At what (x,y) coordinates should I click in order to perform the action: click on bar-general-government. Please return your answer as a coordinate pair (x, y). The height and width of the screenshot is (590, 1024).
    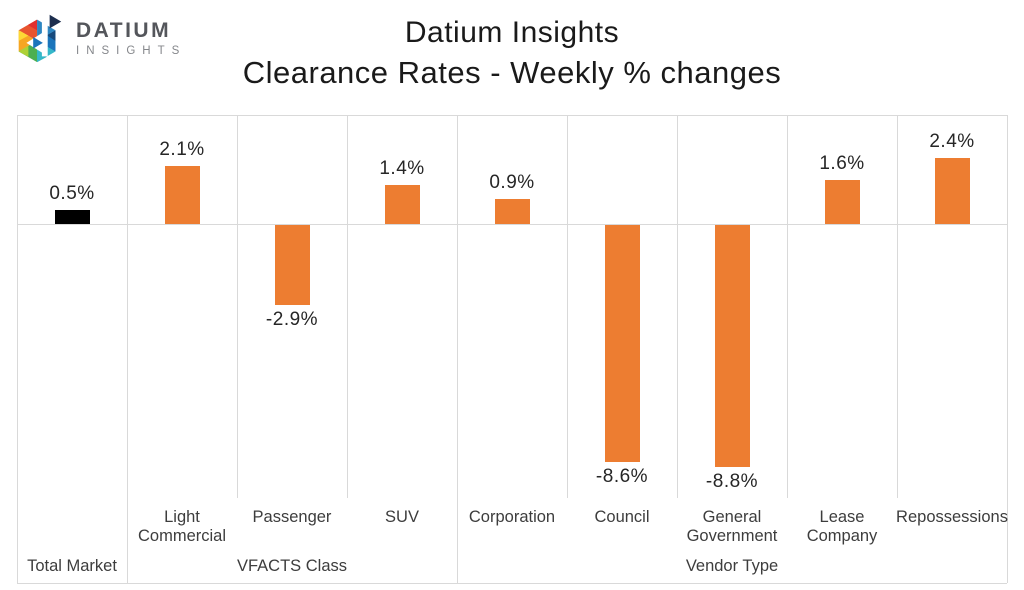
    Looking at the image, I should click on (732, 346).